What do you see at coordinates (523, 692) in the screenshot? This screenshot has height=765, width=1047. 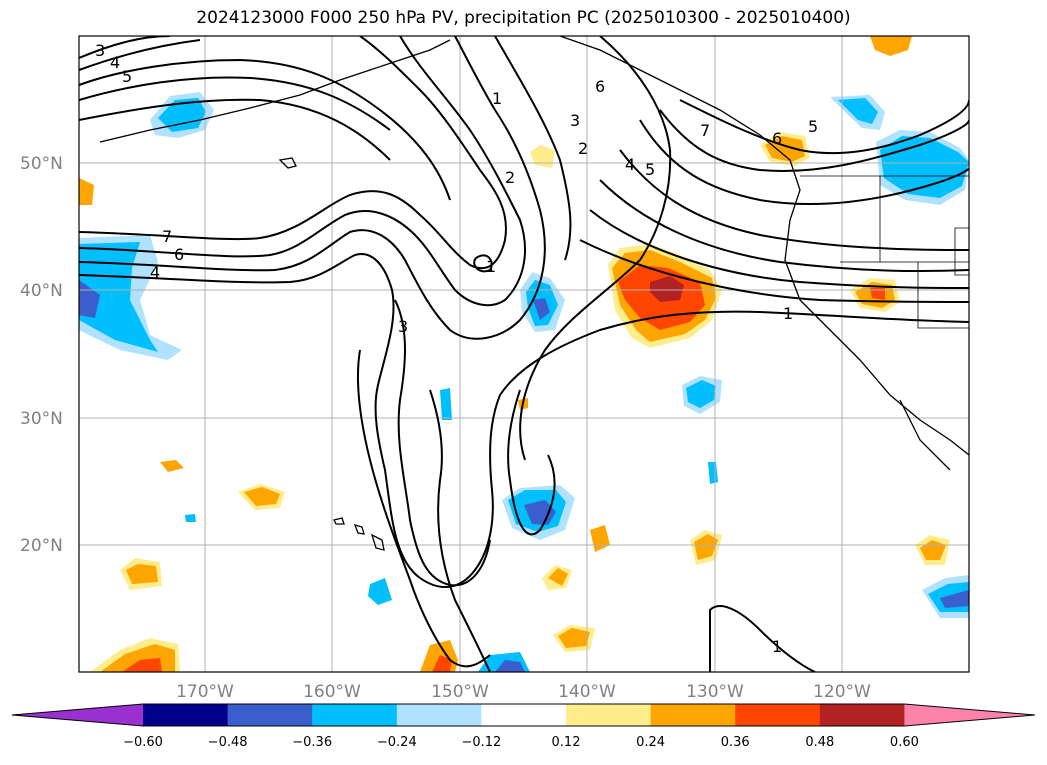 I see `longitude-labels: 170°W 160°W 150°W 140°W 130°W 120°W` at bounding box center [523, 692].